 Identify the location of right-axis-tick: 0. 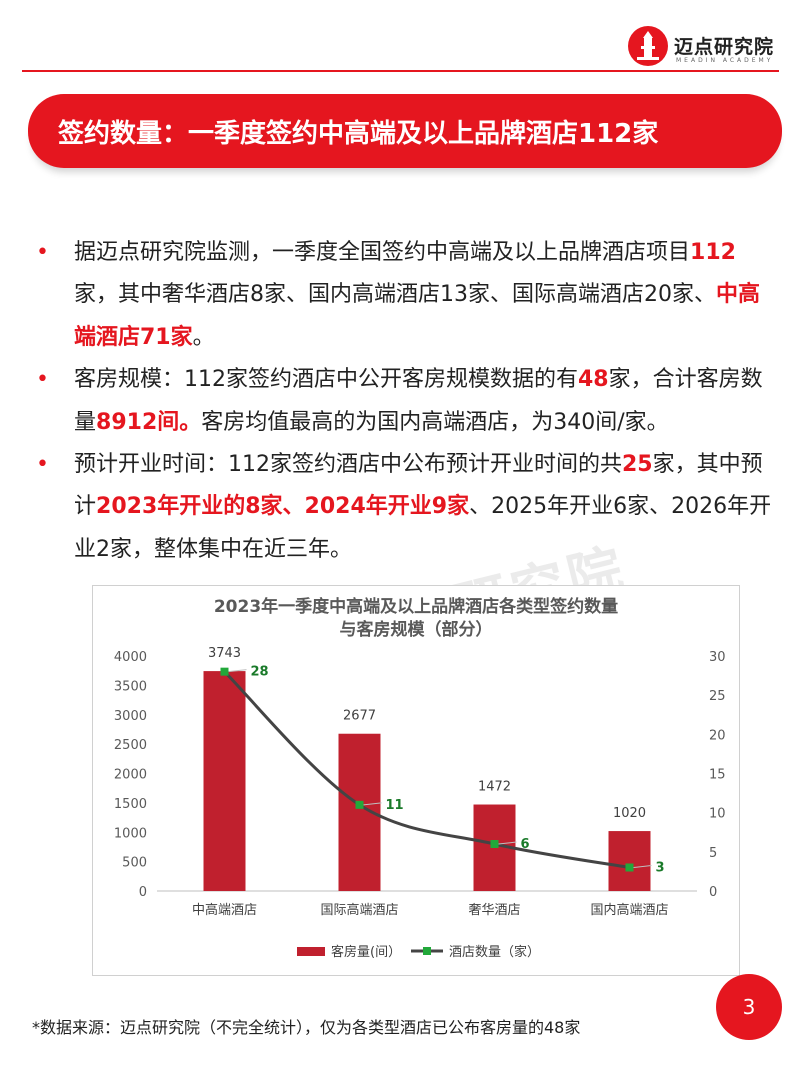
(713, 892).